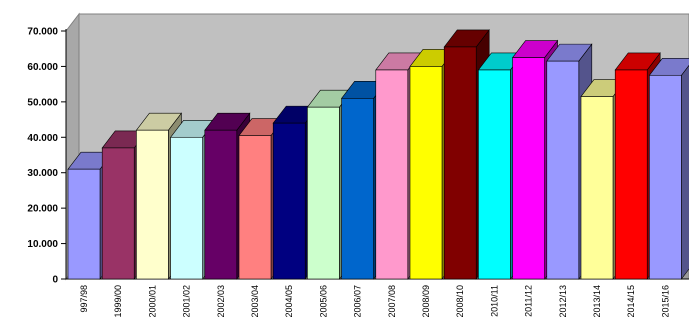 The width and height of the screenshot is (689, 332). I want to click on x-tick-label: 1999/00, so click(118, 301).